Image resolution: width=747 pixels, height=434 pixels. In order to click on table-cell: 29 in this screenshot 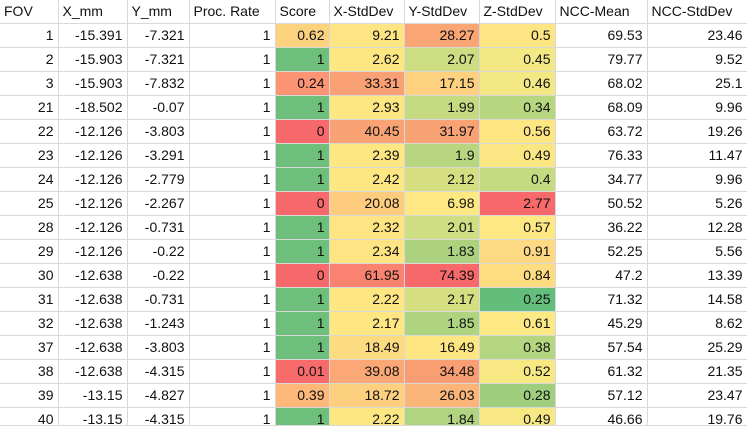, I will do `click(29, 251)`.